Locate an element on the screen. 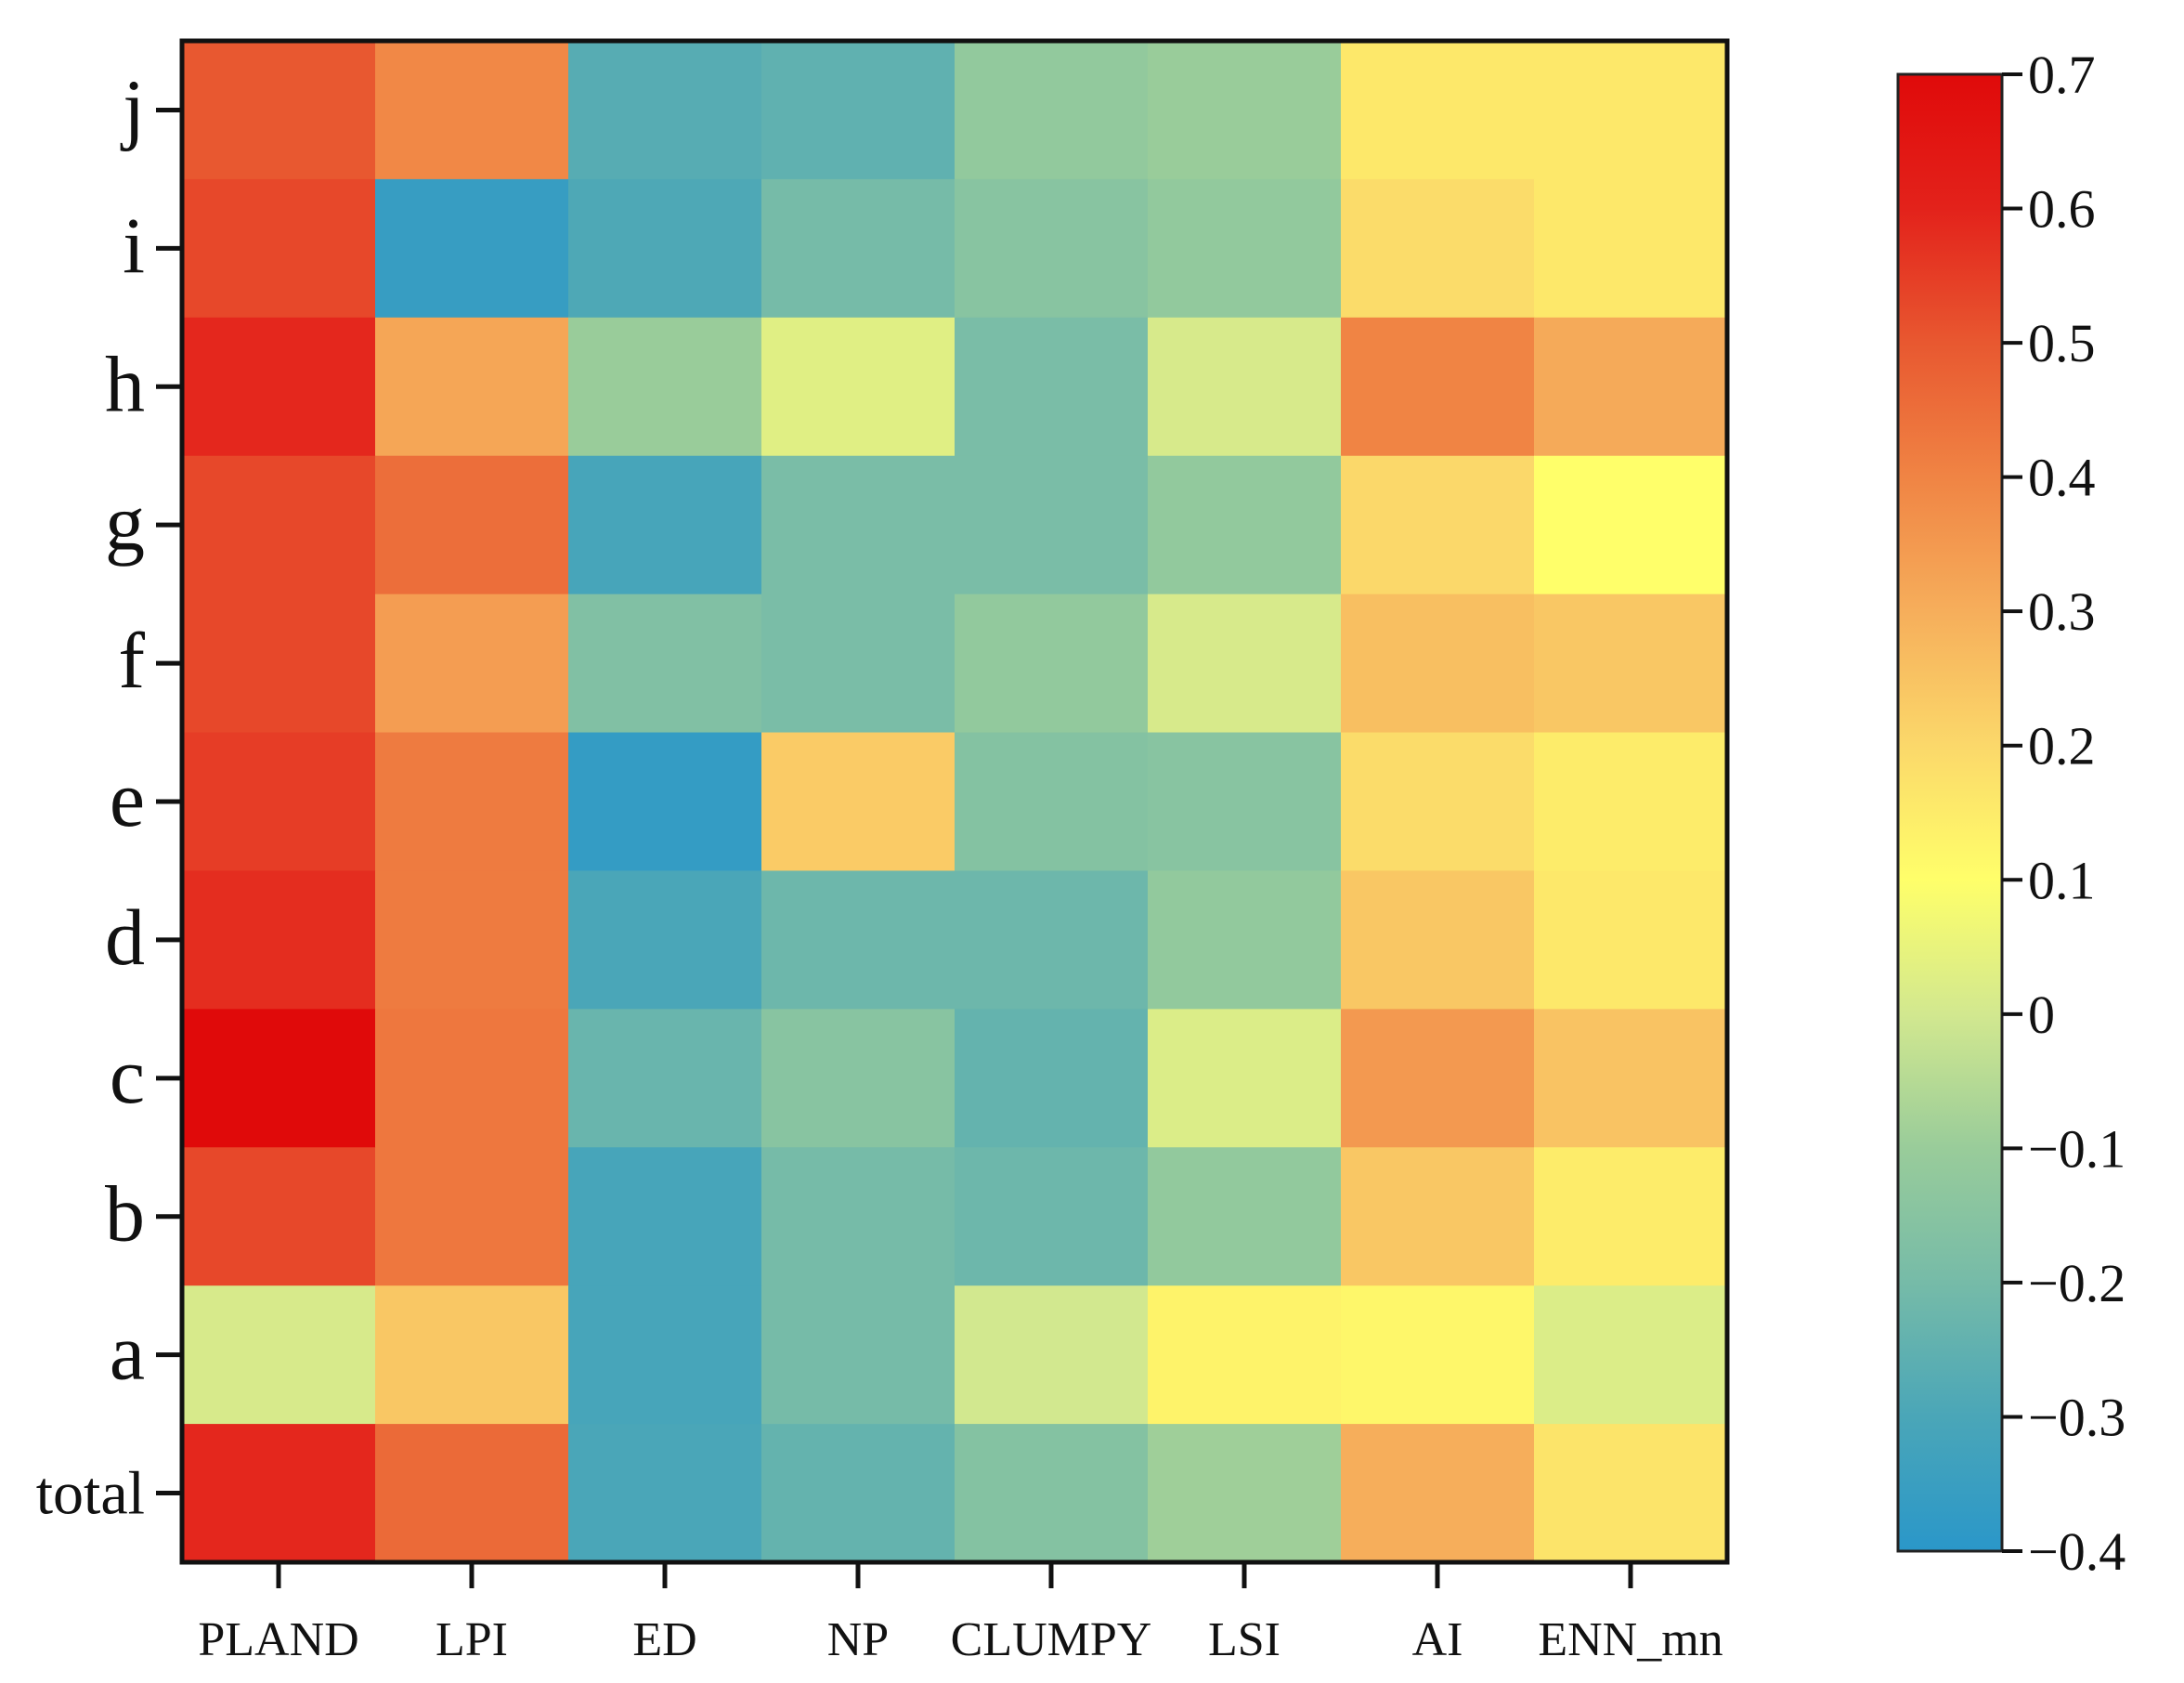 The width and height of the screenshot is (2184, 1683). cell-g-PLAND is located at coordinates (279, 525).